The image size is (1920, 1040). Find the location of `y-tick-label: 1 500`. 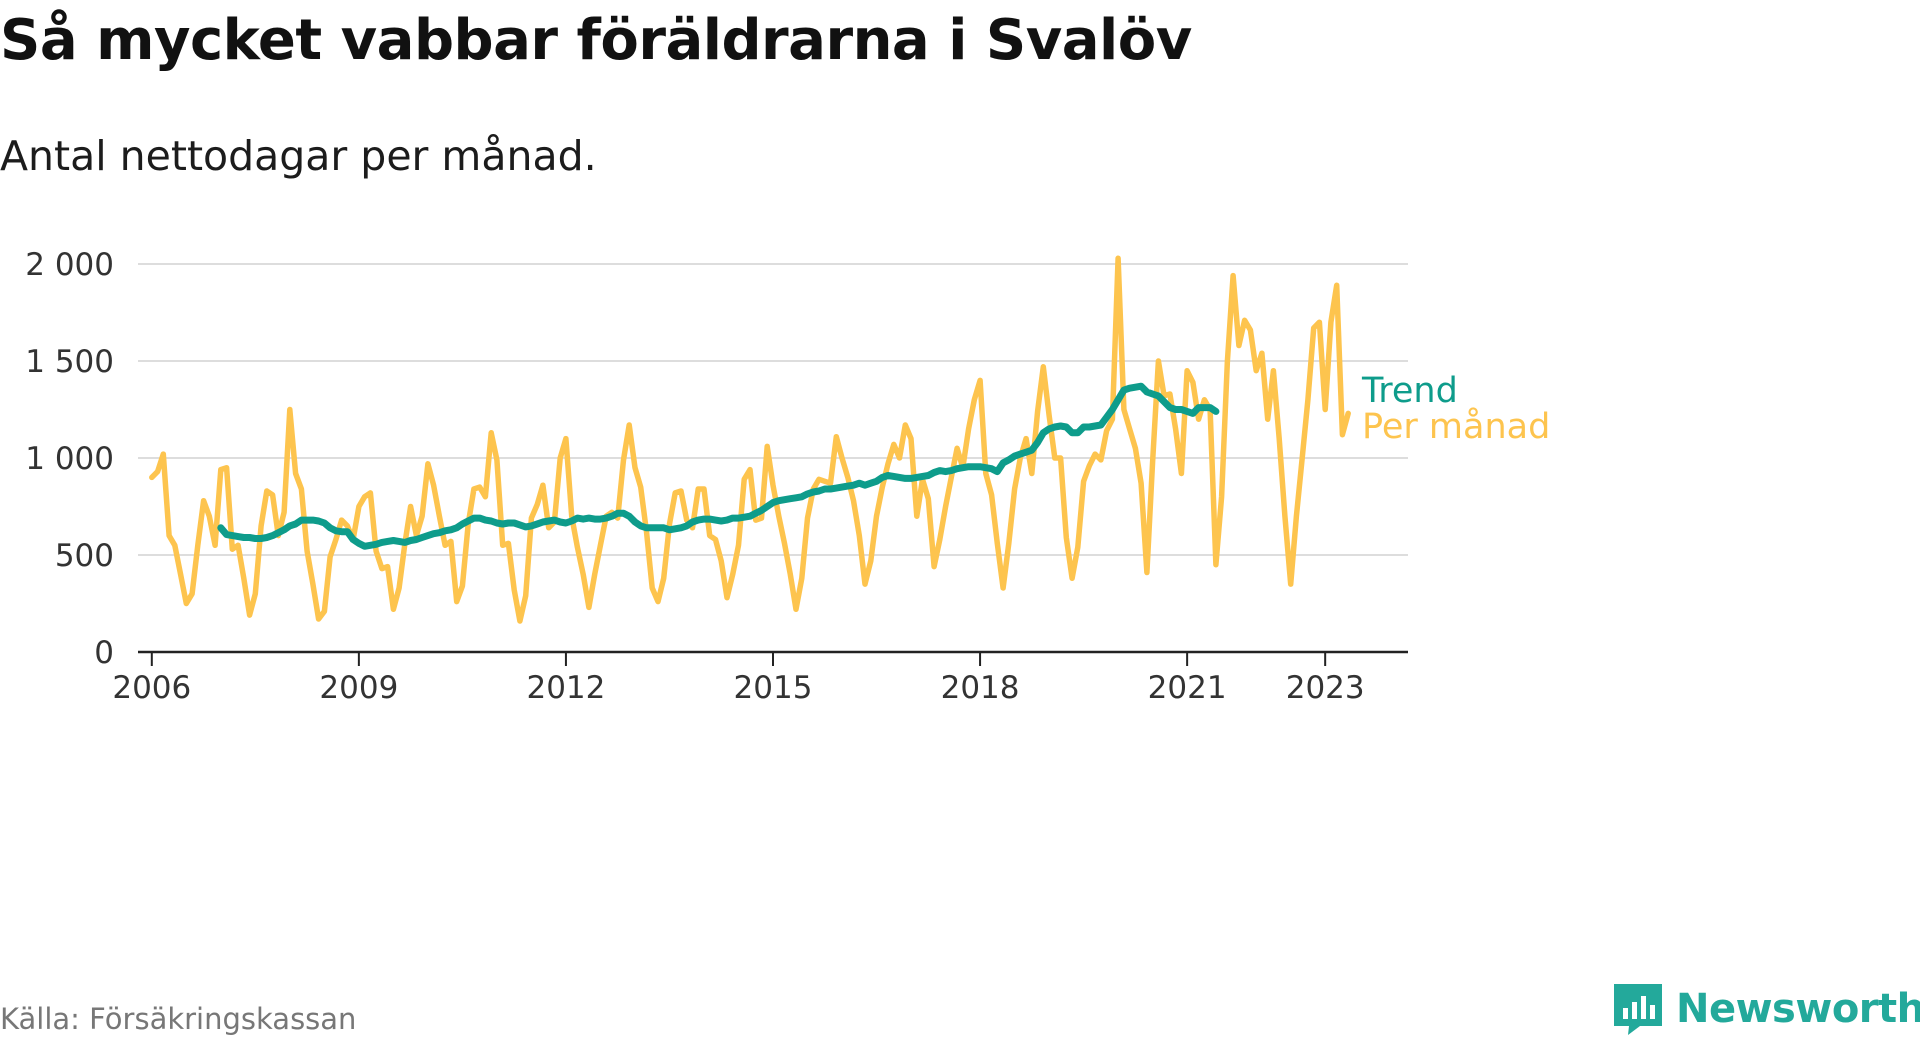

y-tick-label: 1 500 is located at coordinates (69, 362).